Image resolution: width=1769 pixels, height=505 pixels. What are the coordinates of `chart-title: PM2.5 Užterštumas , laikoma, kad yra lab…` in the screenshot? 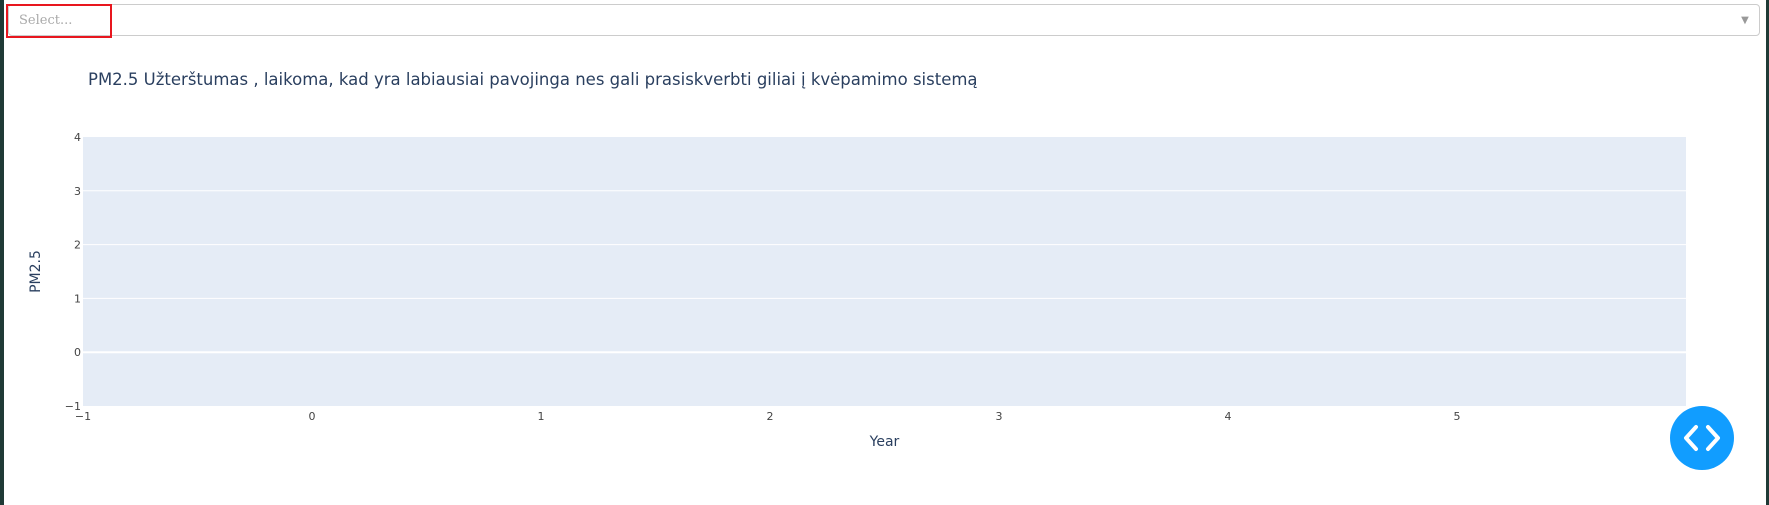 It's located at (533, 79).